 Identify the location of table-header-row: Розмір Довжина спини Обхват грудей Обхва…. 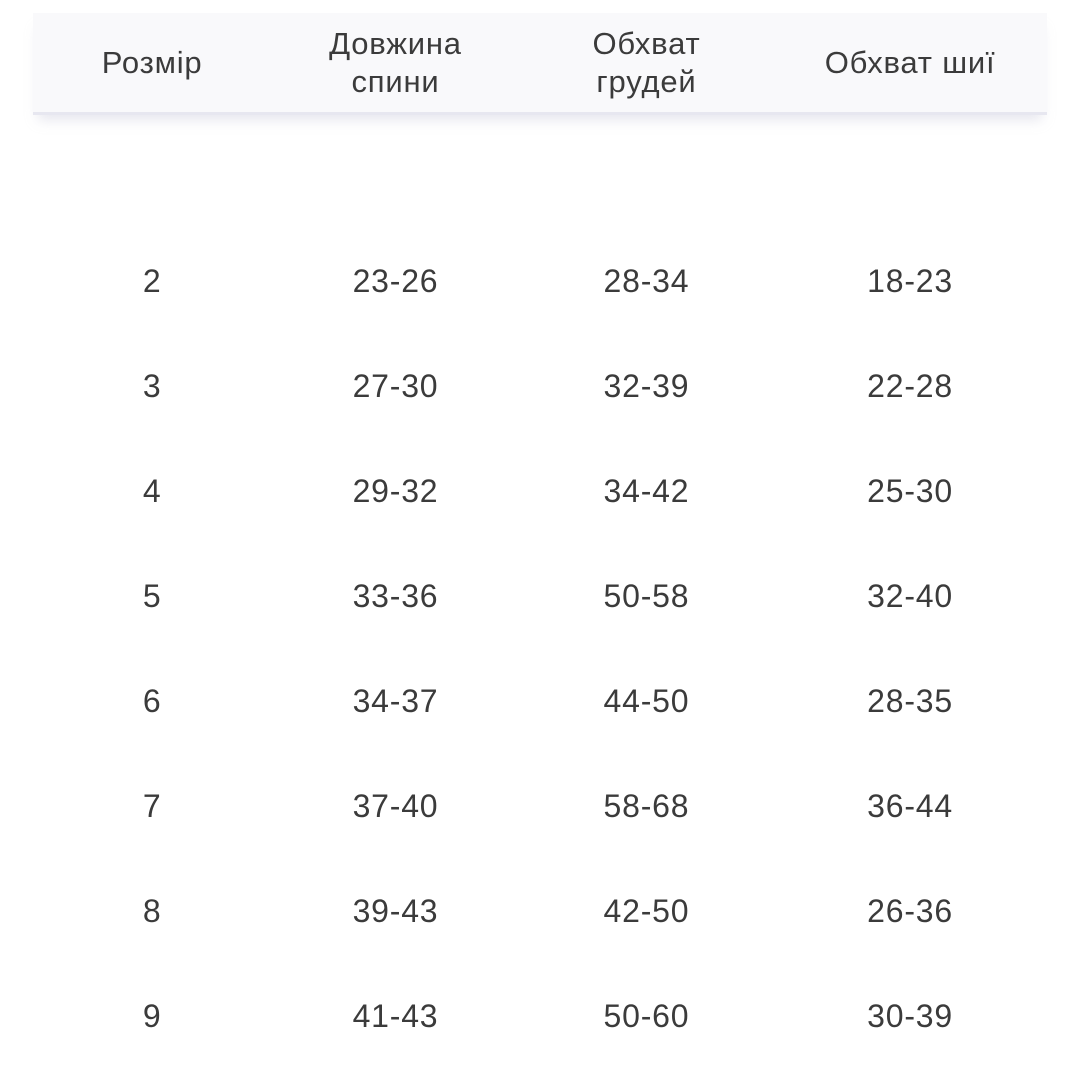
(540, 64).